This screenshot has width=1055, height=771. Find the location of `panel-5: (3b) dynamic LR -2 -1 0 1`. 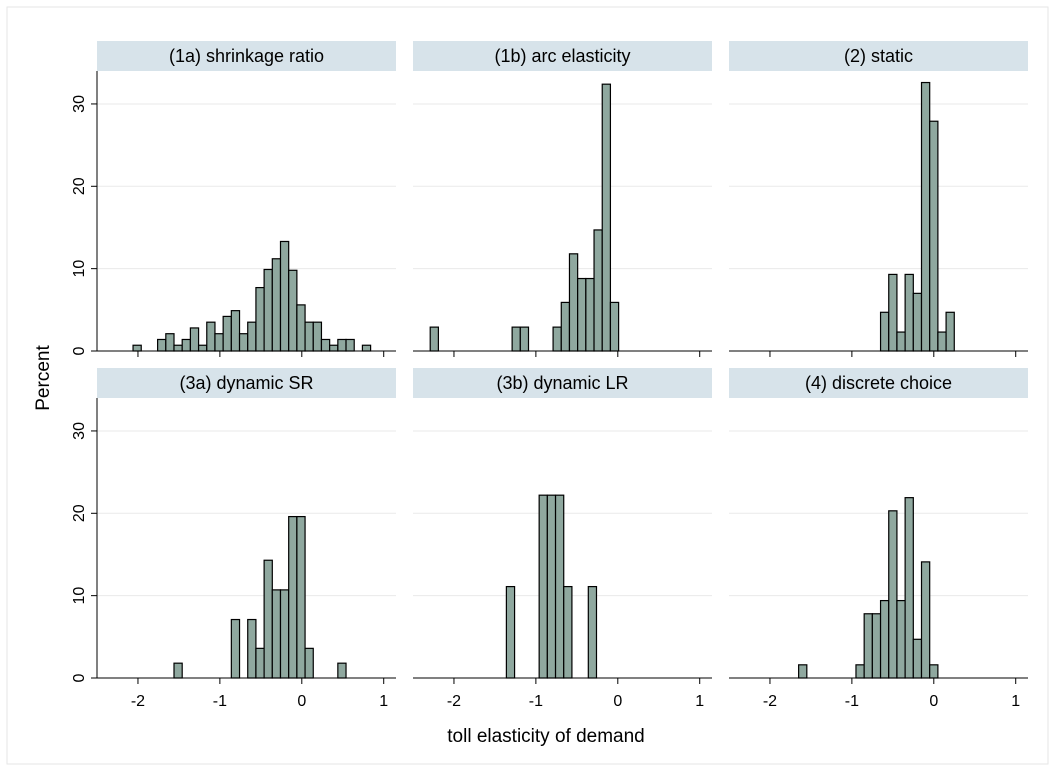

panel-5: (3b) dynamic LR -2 -1 0 1 is located at coordinates (562, 539).